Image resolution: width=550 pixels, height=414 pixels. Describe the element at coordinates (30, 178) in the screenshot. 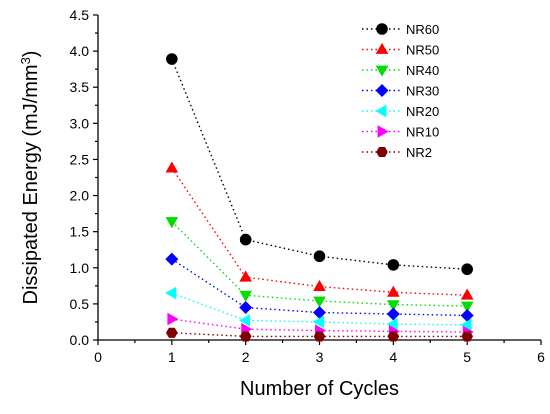

I see `y-axis-title: Dissipated Energy (mJ/mm3)` at that location.